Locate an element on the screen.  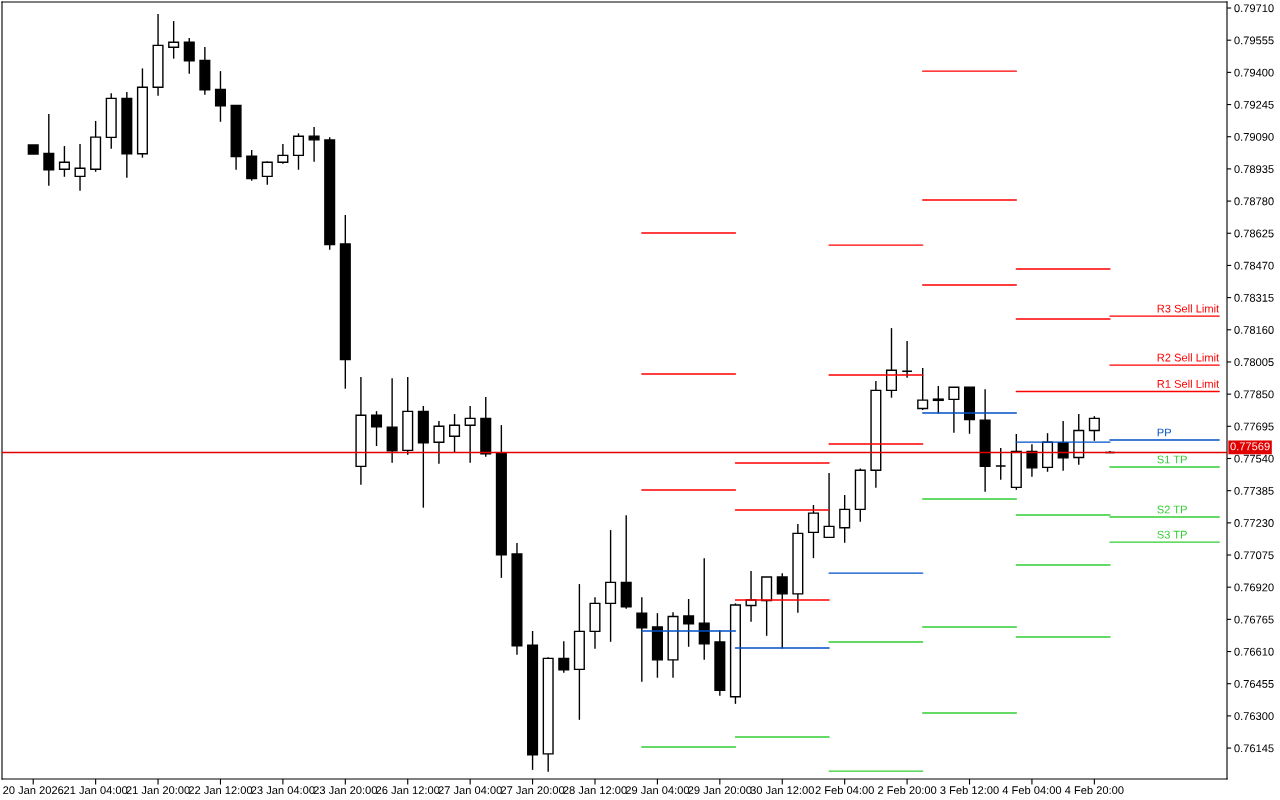
series-label: R2 Sell Limit is located at coordinates (1188, 357).